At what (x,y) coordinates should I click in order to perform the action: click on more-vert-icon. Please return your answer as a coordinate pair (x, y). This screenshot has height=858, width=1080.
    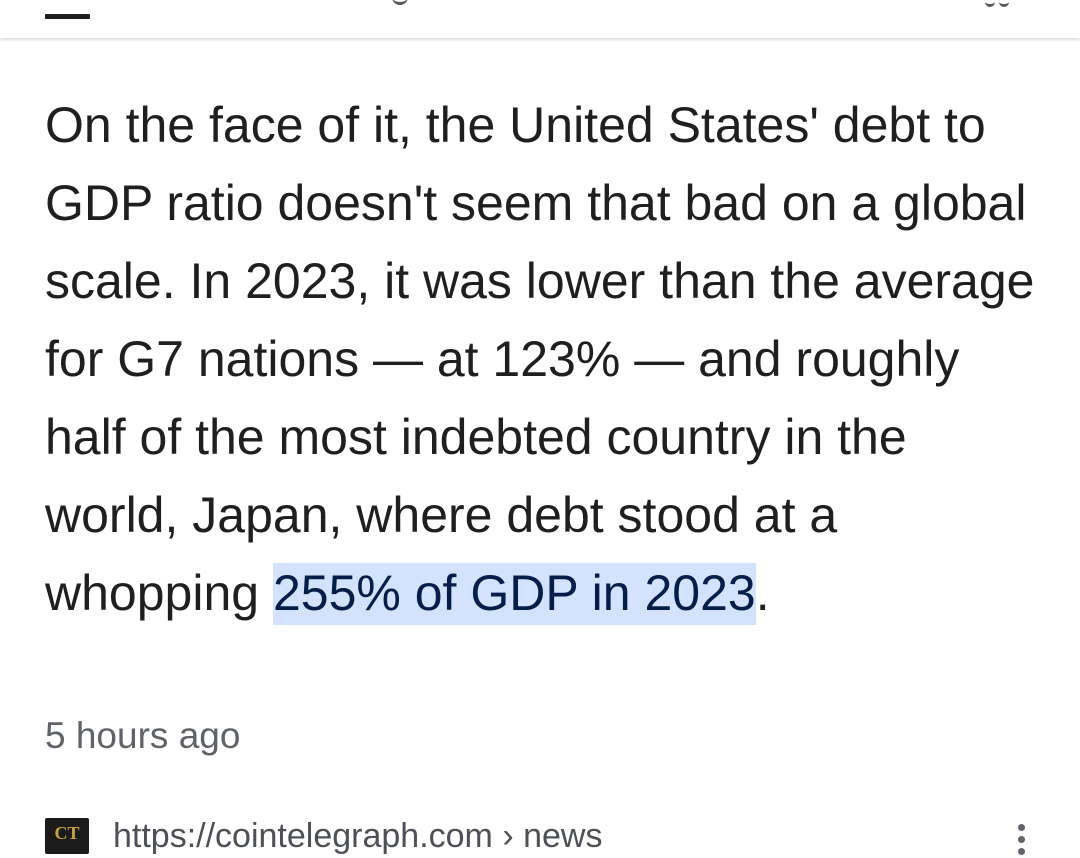
    Looking at the image, I should click on (1021, 839).